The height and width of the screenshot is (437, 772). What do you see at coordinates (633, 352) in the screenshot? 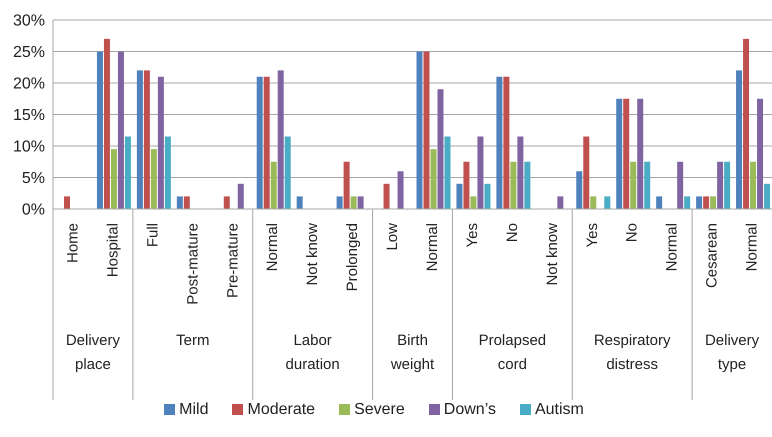
I see `text: Respiratory distress` at bounding box center [633, 352].